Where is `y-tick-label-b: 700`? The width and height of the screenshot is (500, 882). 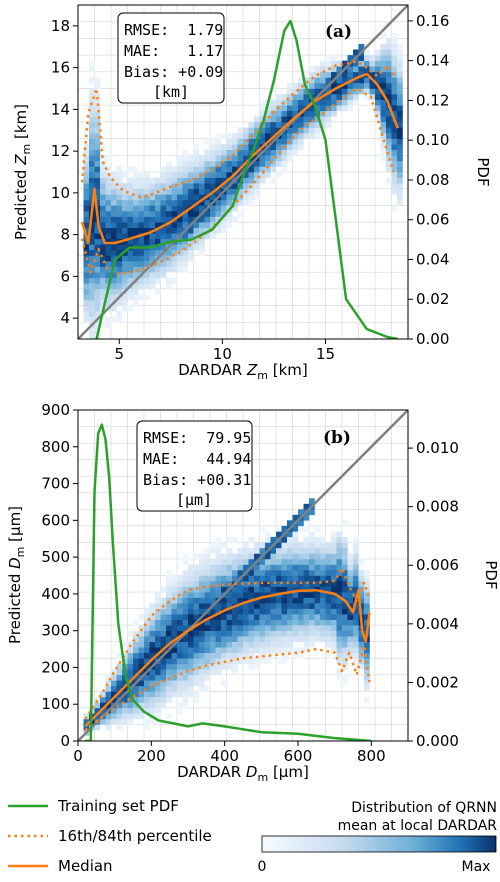 y-tick-label-b: 700 is located at coordinates (55, 484).